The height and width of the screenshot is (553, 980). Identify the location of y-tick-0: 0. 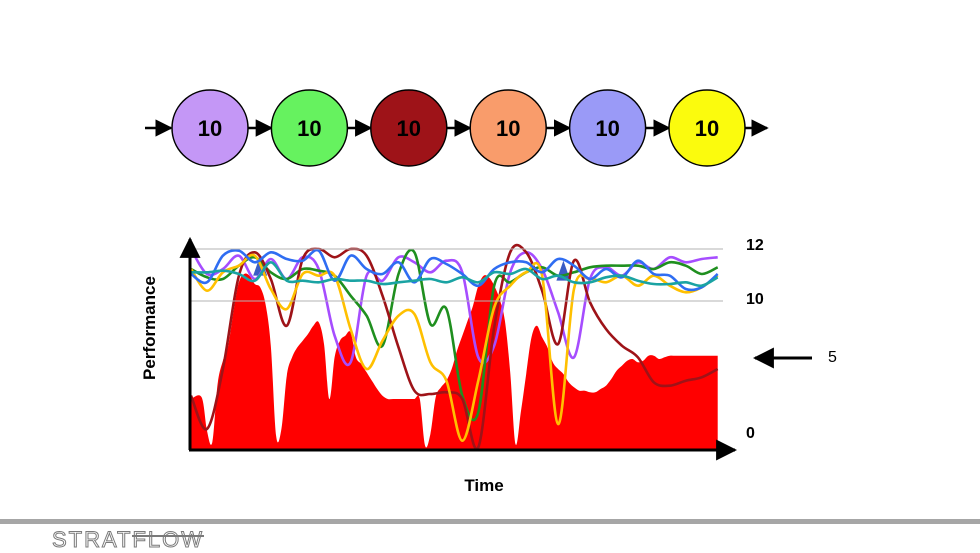
(750, 433).